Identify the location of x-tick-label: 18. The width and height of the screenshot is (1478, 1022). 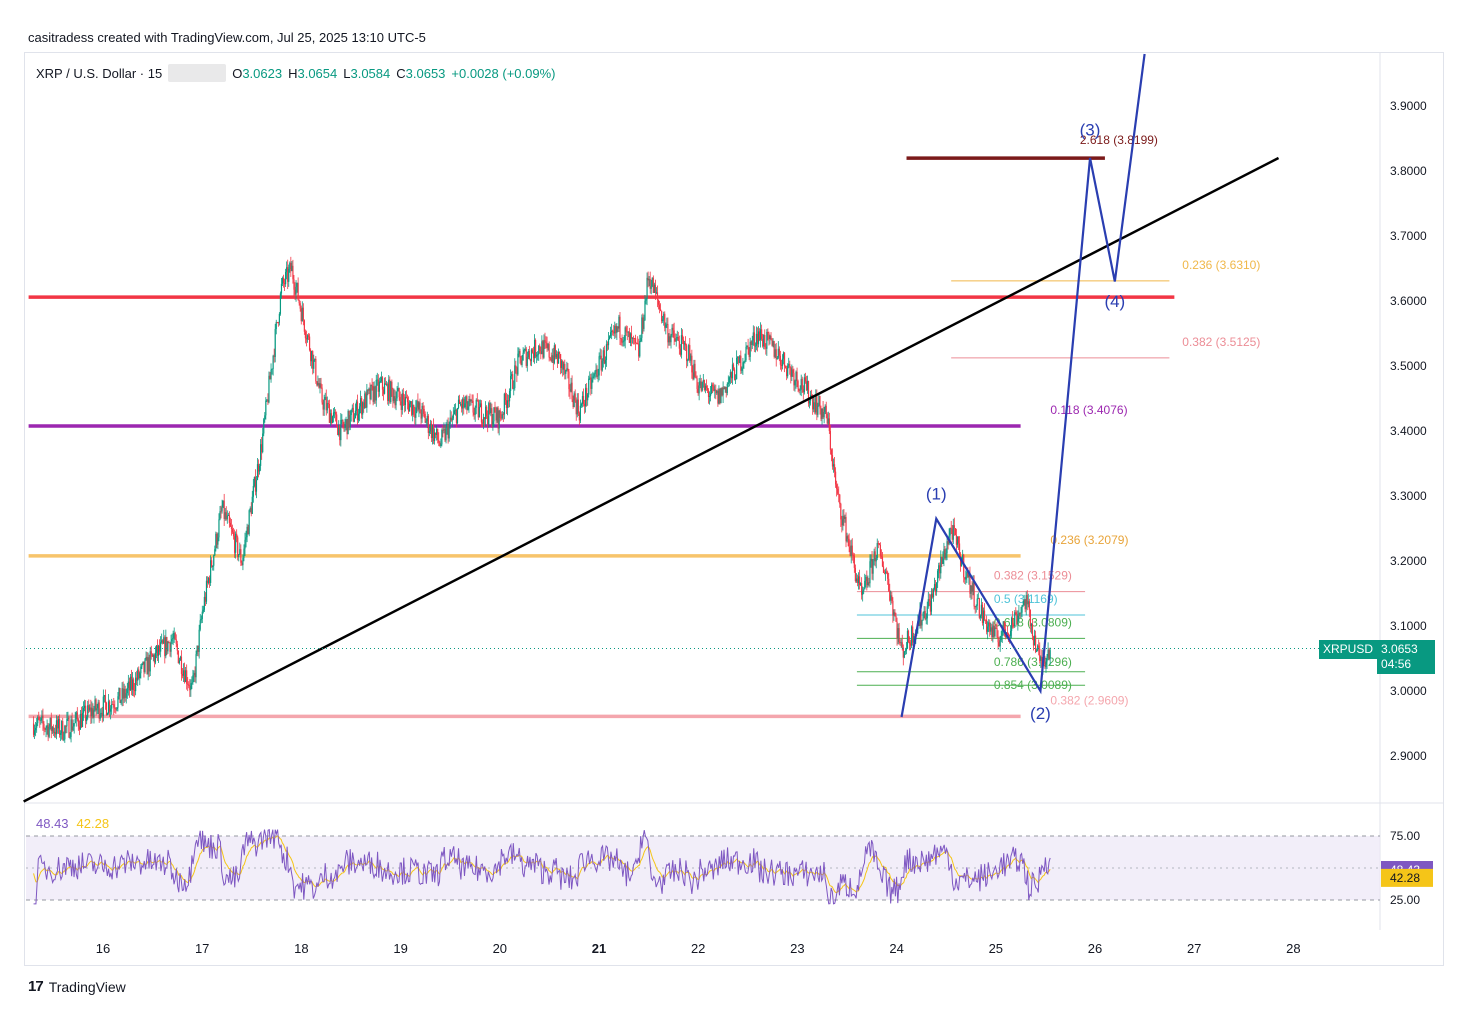
(301, 948).